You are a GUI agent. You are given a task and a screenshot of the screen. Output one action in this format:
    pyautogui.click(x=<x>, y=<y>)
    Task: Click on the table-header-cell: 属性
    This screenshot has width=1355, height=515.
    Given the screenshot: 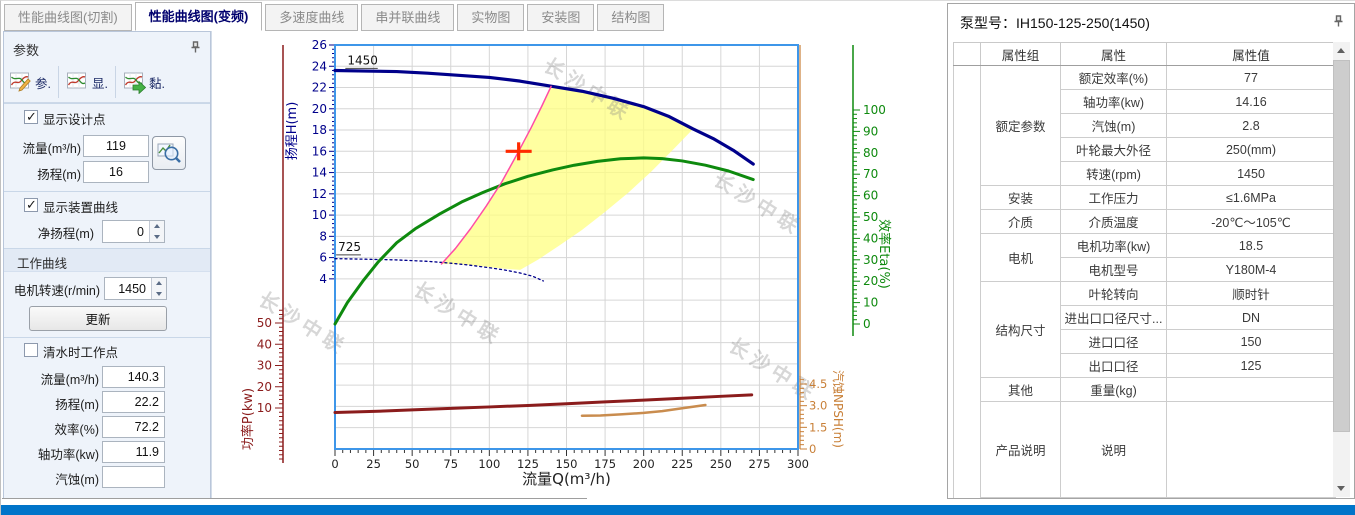 What is the action you would take?
    pyautogui.click(x=1113, y=54)
    